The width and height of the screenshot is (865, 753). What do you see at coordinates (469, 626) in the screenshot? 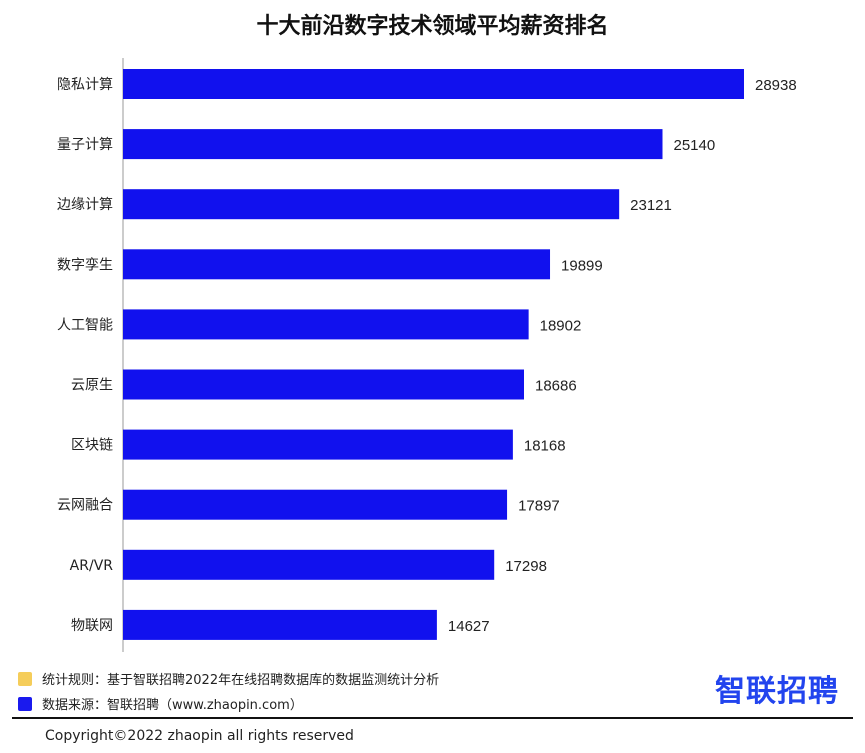
I see `data-label: 14627` at bounding box center [469, 626].